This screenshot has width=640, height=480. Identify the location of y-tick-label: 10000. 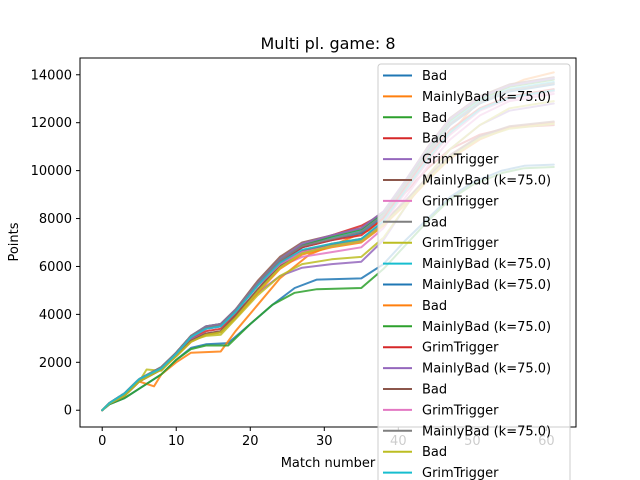
(51, 171).